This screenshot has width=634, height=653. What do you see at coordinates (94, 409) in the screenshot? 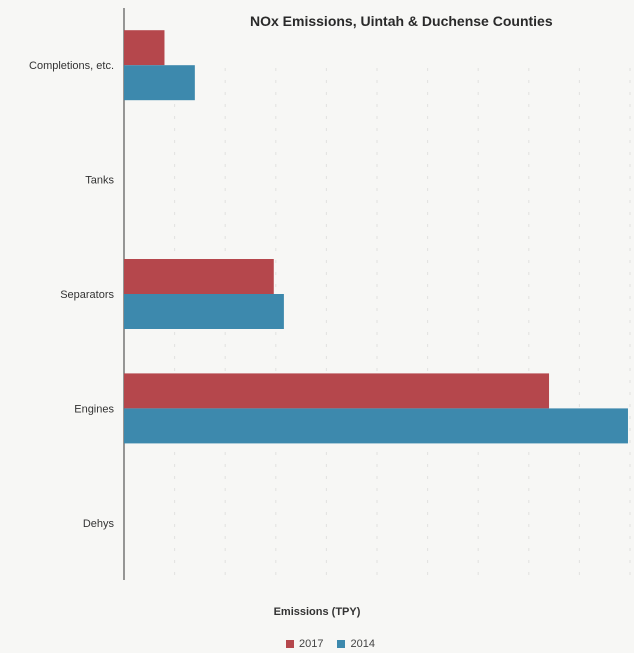
I see `category-label: Engines` at bounding box center [94, 409].